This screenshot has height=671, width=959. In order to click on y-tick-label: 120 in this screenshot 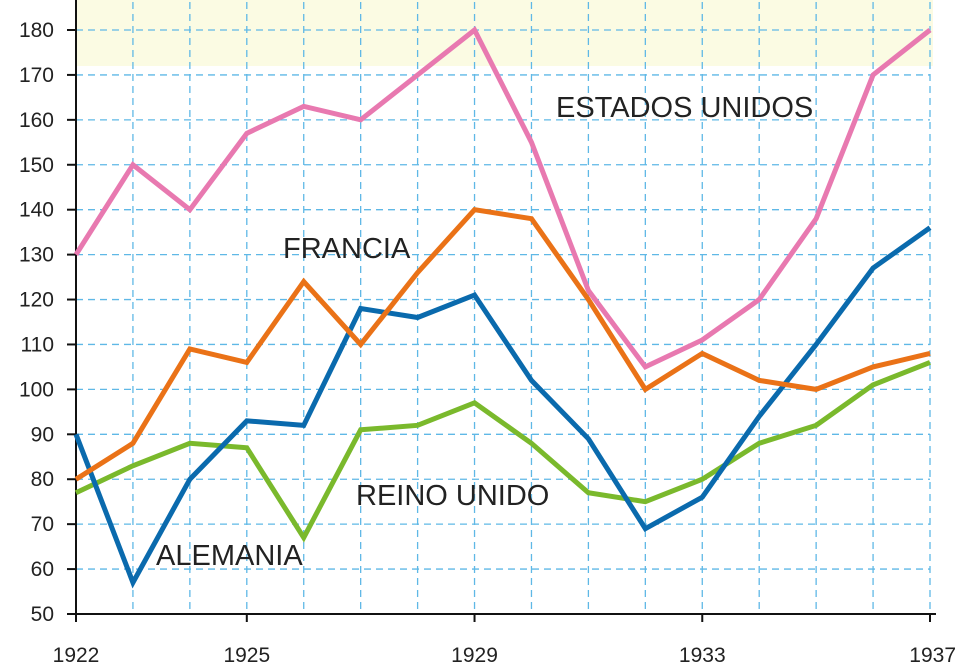, I will do `click(36, 300)`.